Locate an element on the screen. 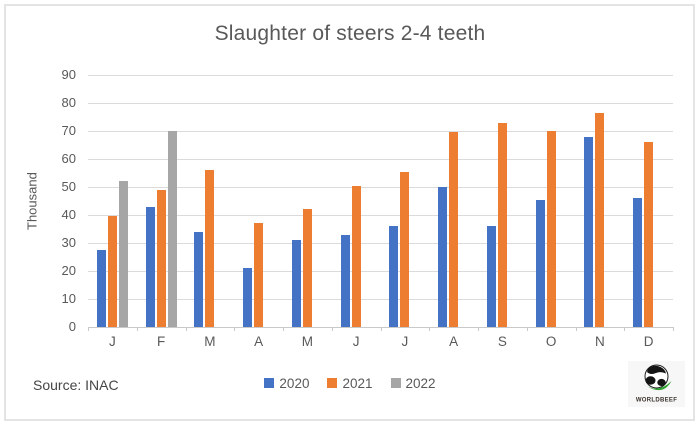 This screenshot has height=426, width=700. y-tick-label-0: 0 is located at coordinates (72, 326).